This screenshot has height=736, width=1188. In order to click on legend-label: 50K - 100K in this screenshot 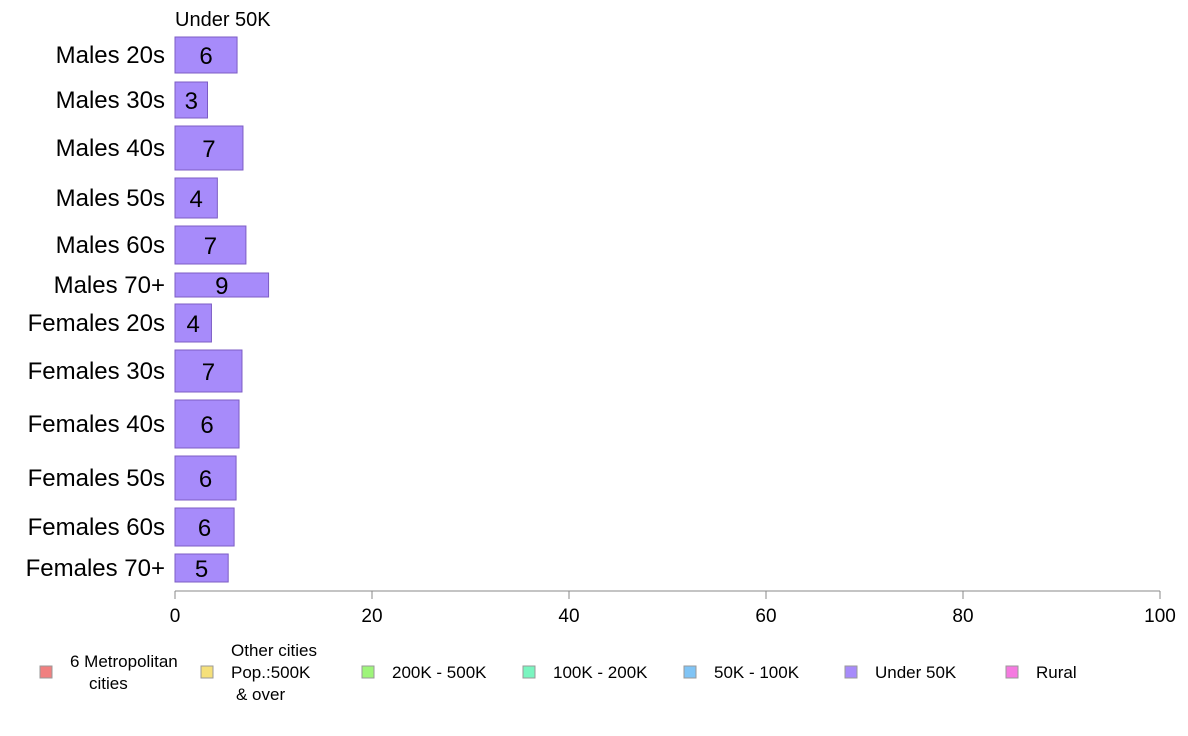, I will do `click(757, 672)`.